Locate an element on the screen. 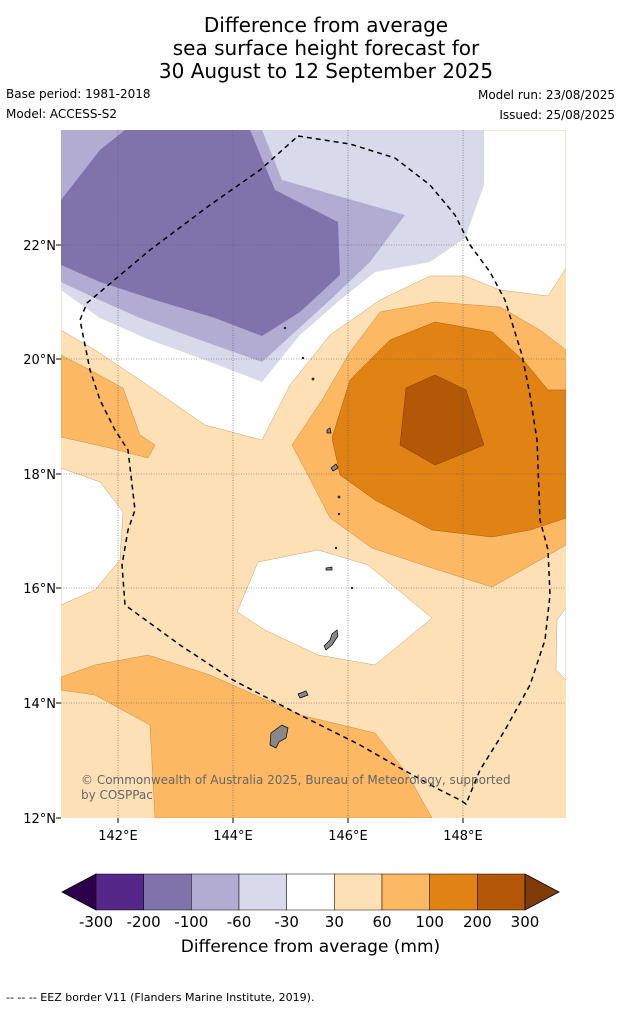  colorbar-label: Difference from average (mm) is located at coordinates (310, 947).